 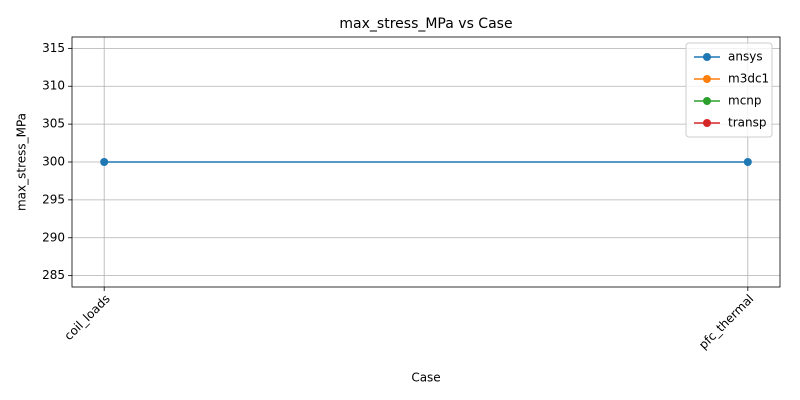 What do you see at coordinates (747, 123) in the screenshot?
I see `legend-label: transp` at bounding box center [747, 123].